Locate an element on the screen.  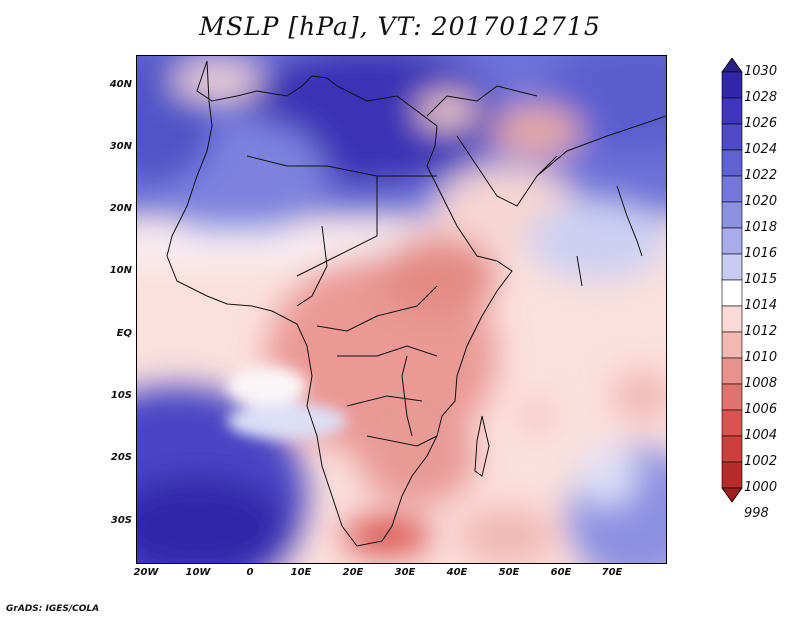
colorbar-arrow-top is located at coordinates (732, 65).